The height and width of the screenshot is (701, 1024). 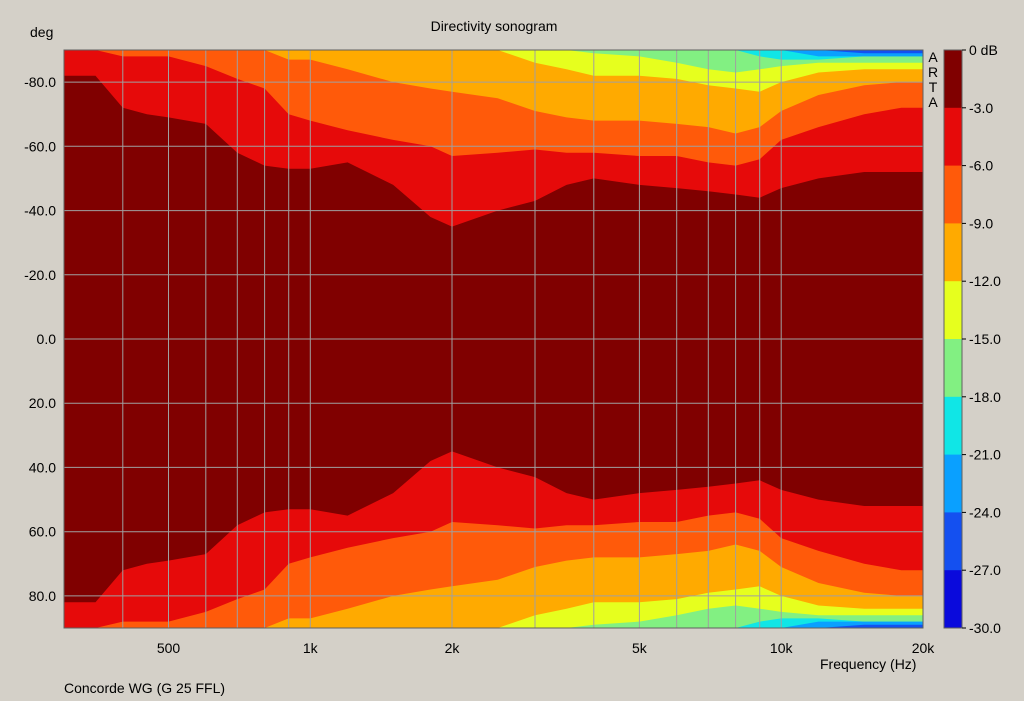 I want to click on y-axis-label: deg, so click(x=42, y=32).